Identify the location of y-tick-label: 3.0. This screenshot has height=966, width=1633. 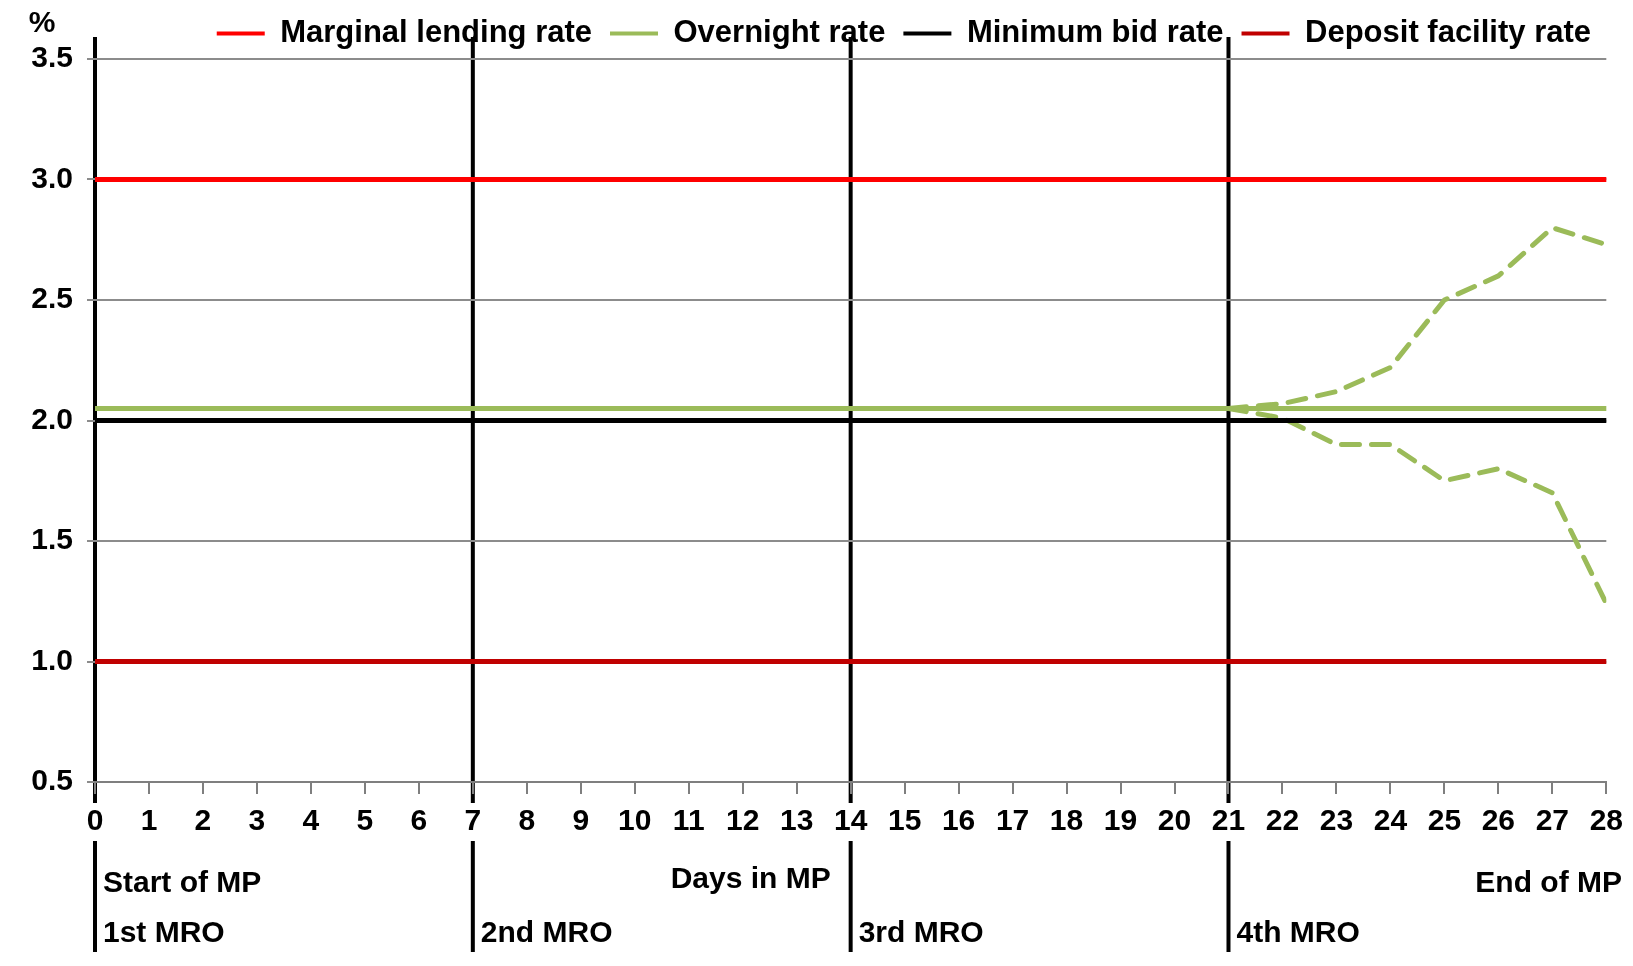
(52, 177).